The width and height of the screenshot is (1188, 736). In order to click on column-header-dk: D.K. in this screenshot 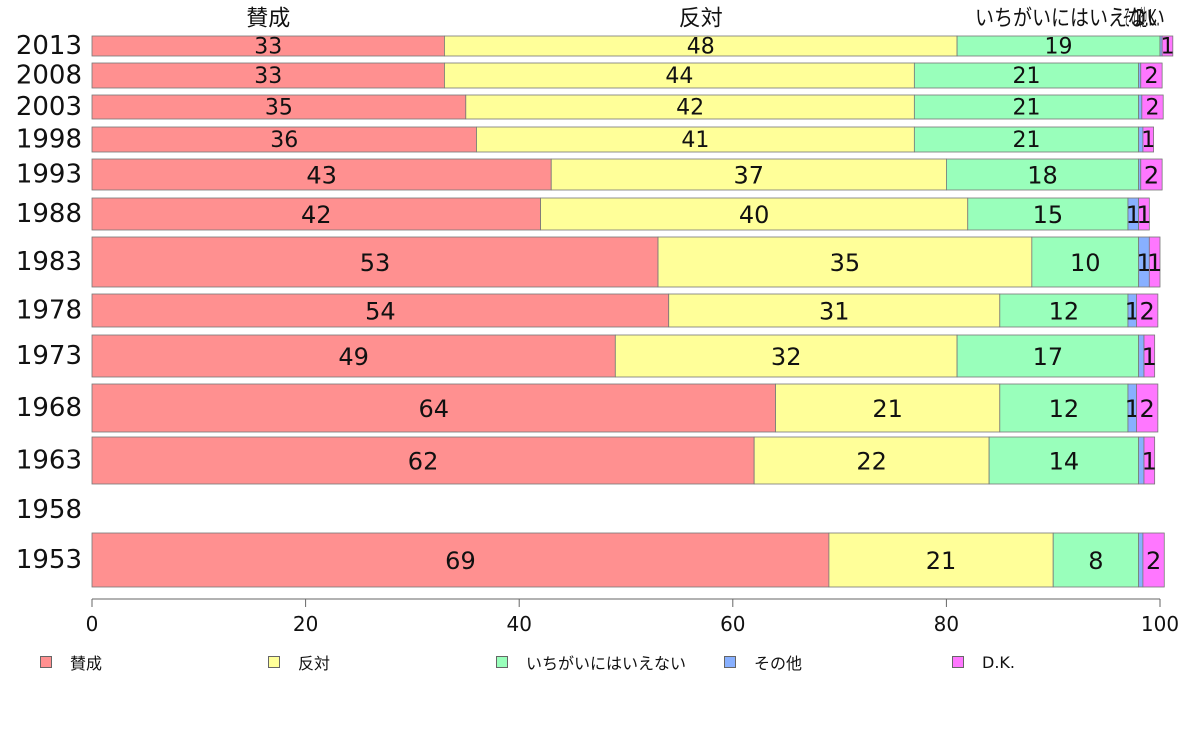, I will do `click(1148, 19)`.